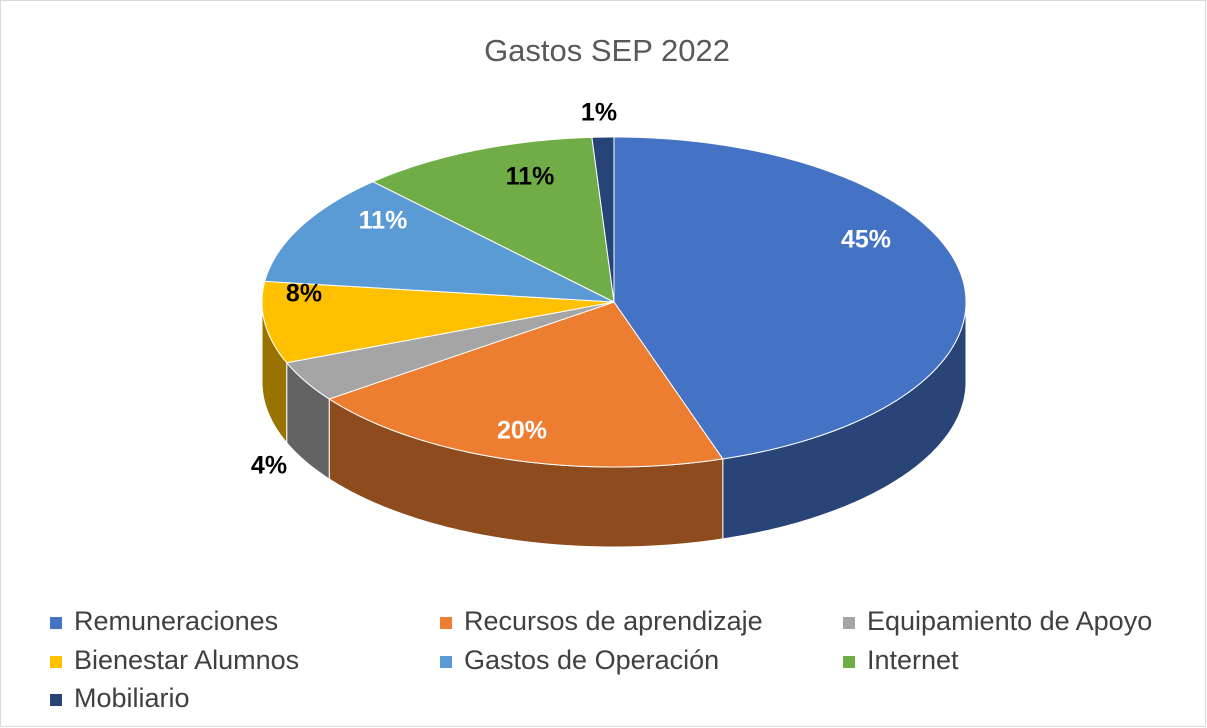  Describe the element at coordinates (913, 660) in the screenshot. I see `legend-label: Internet` at that location.